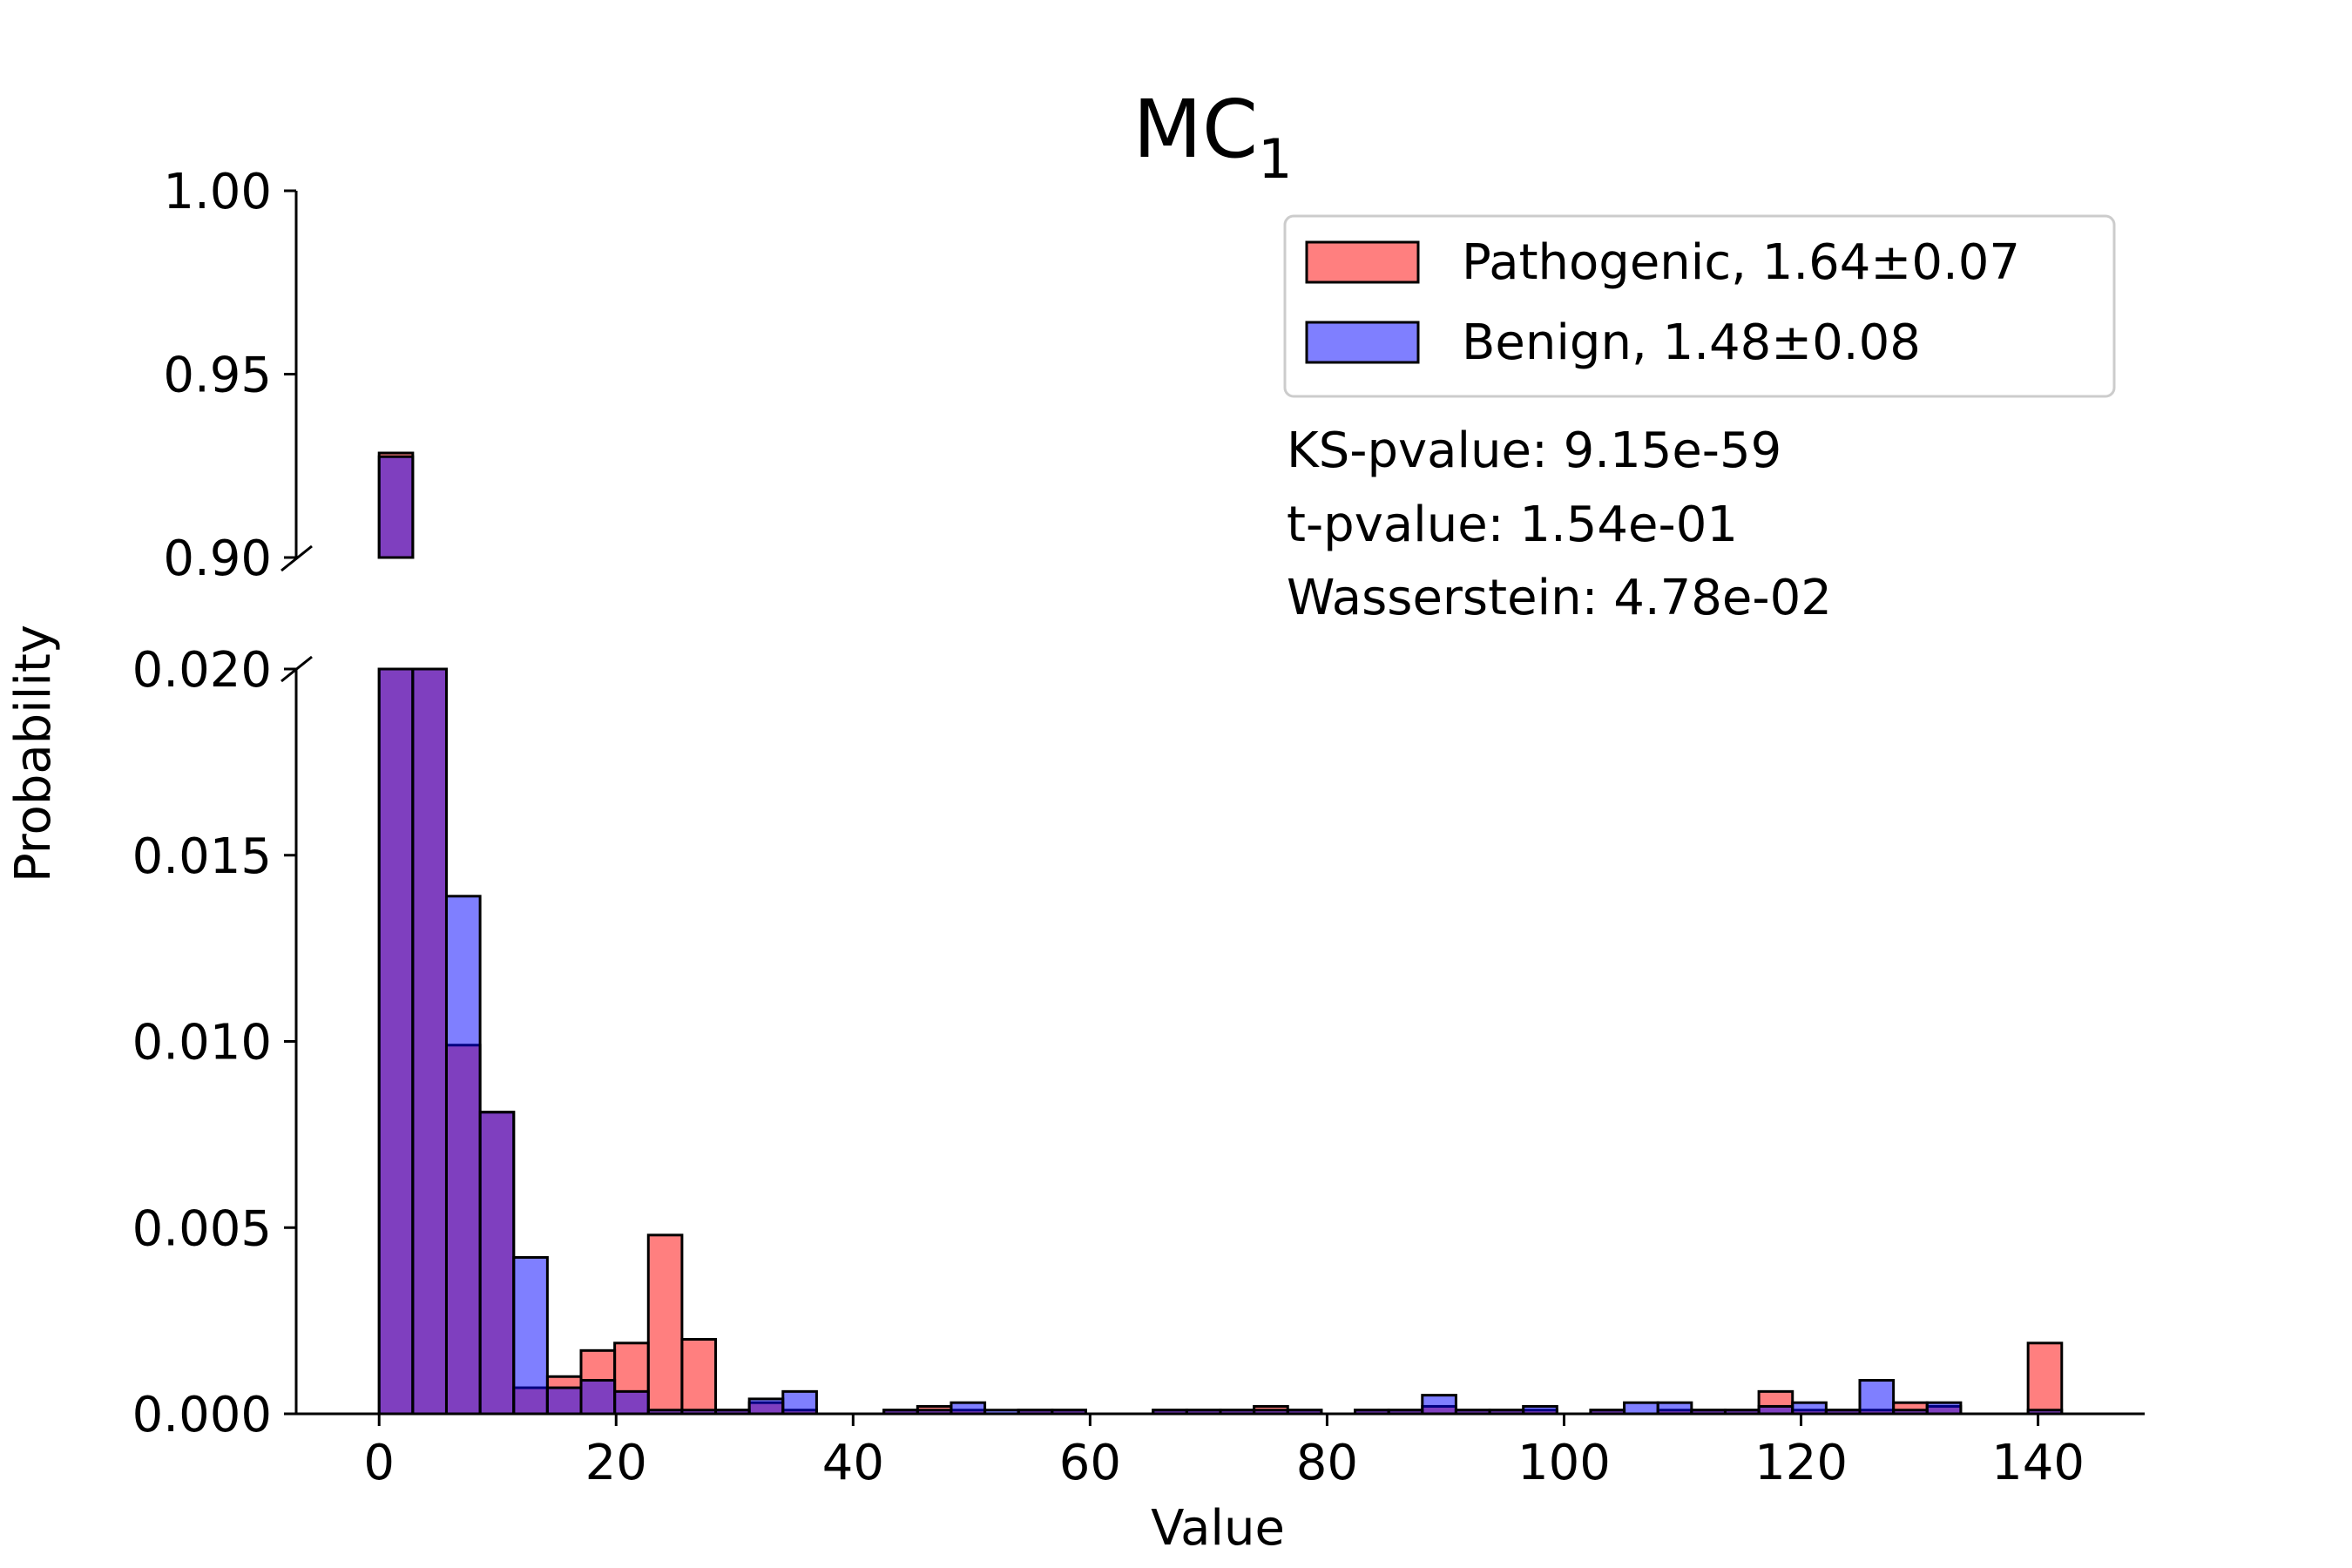 The image size is (2352, 1568). Describe the element at coordinates (217, 376) in the screenshot. I see `y-tick-label-upper: 0.95` at that location.